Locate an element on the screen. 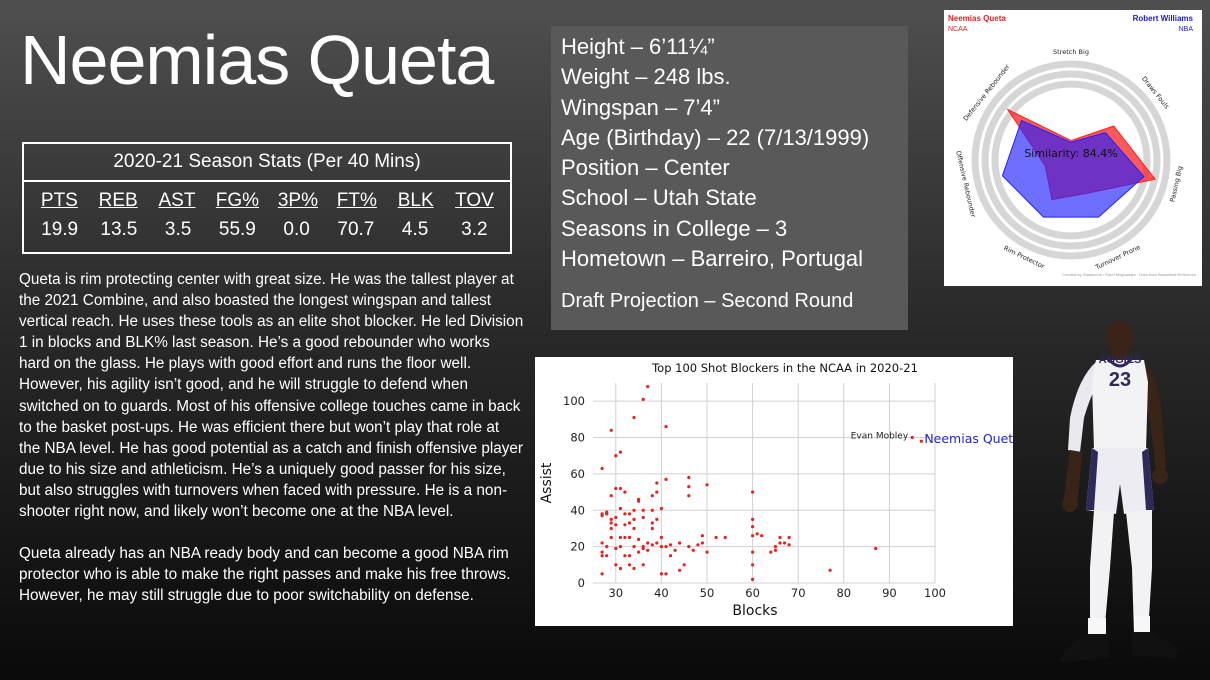  scatter-xtick: 80 is located at coordinates (843, 593).